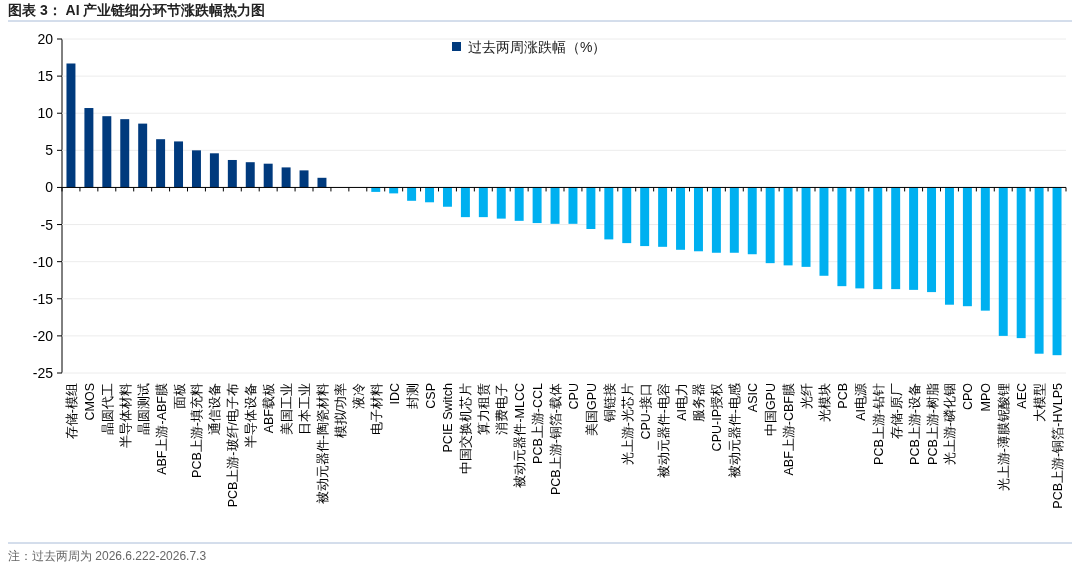 This screenshot has height=583, width=1080. What do you see at coordinates (71, 411) in the screenshot?
I see `x-tick-label: 存储-模组` at bounding box center [71, 411].